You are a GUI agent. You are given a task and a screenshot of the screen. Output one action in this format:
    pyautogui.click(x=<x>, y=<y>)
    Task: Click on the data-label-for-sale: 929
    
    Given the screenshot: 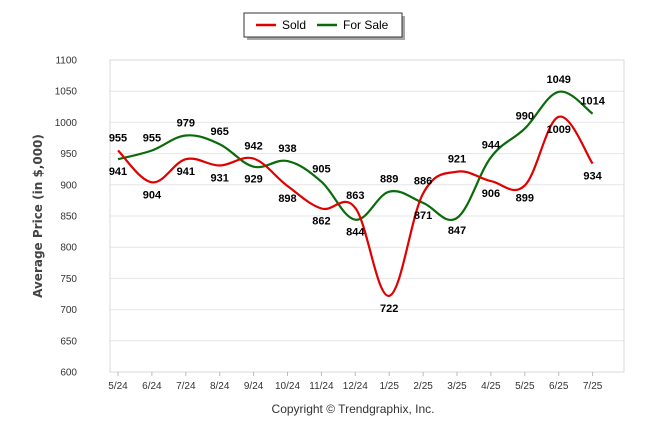 What is the action you would take?
    pyautogui.click(x=253, y=180)
    